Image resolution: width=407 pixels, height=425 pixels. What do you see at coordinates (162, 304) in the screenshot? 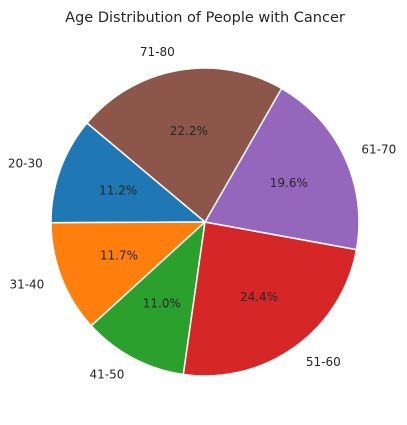
I see `percent-label-41-50: 11.0%` at bounding box center [162, 304].